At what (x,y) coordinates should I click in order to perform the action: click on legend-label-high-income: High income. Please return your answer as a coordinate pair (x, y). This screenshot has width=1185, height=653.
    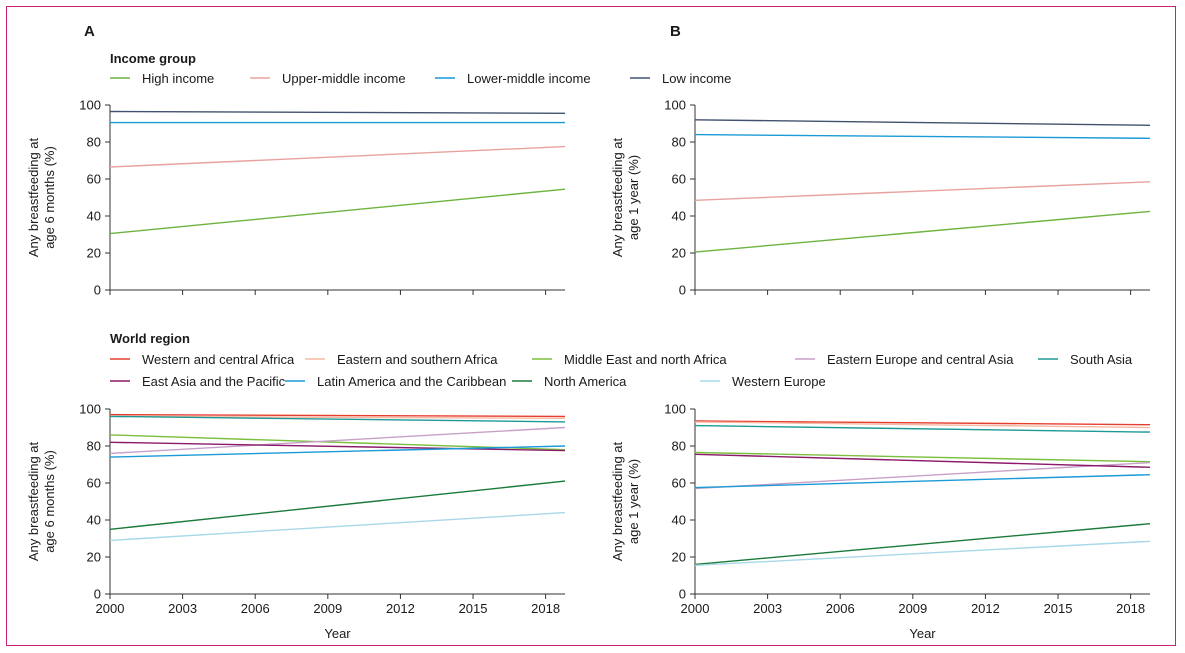
    Looking at the image, I should click on (178, 78).